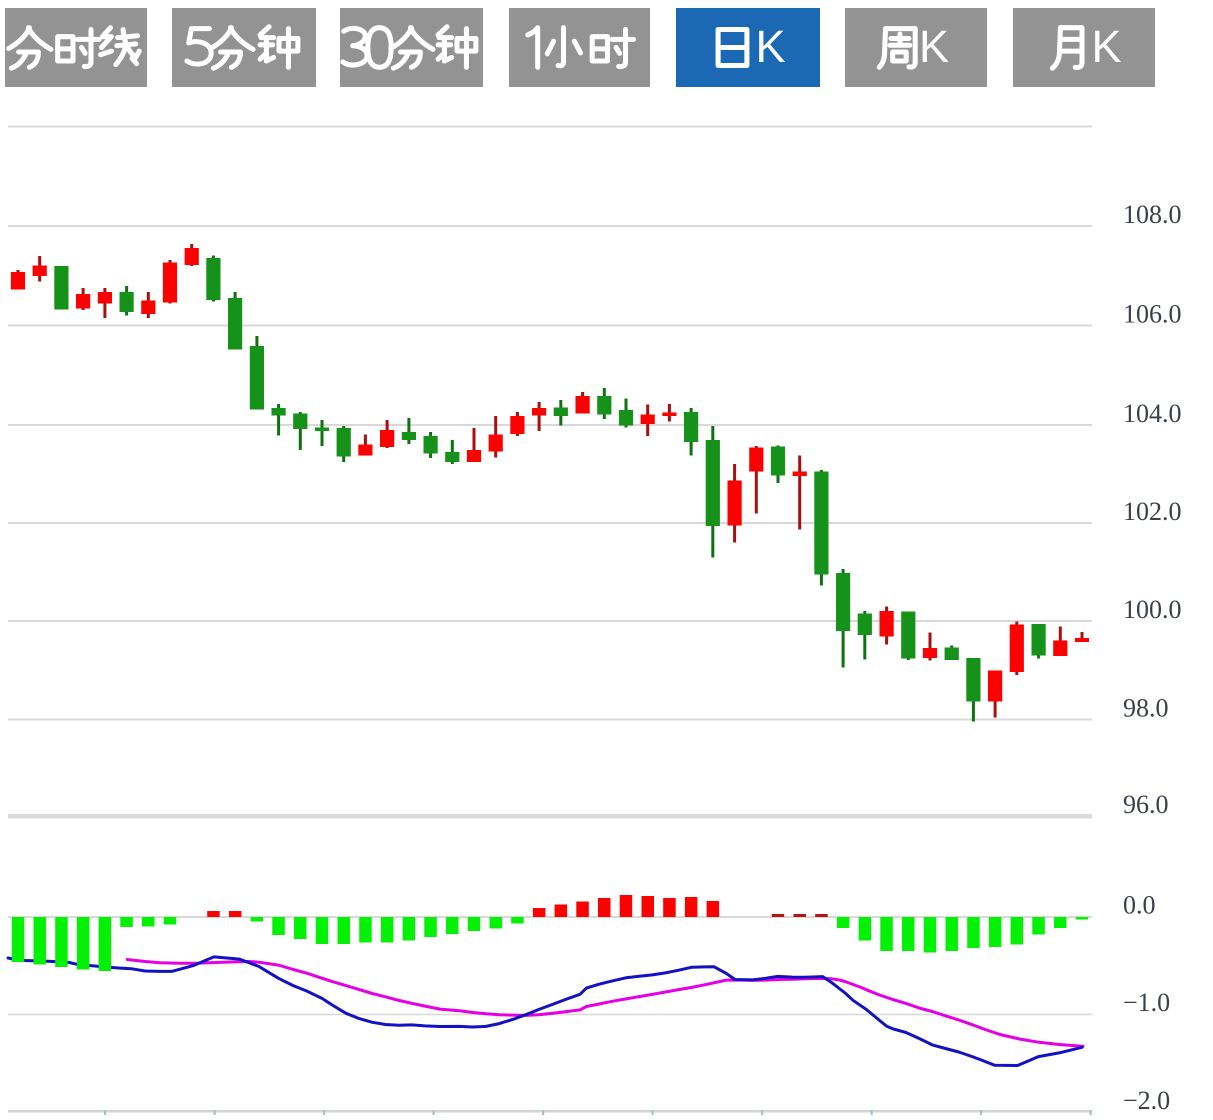 This screenshot has width=1213, height=1120. Describe the element at coordinates (1139, 905) in the screenshot. I see `svg-text: 0.0` at that location.